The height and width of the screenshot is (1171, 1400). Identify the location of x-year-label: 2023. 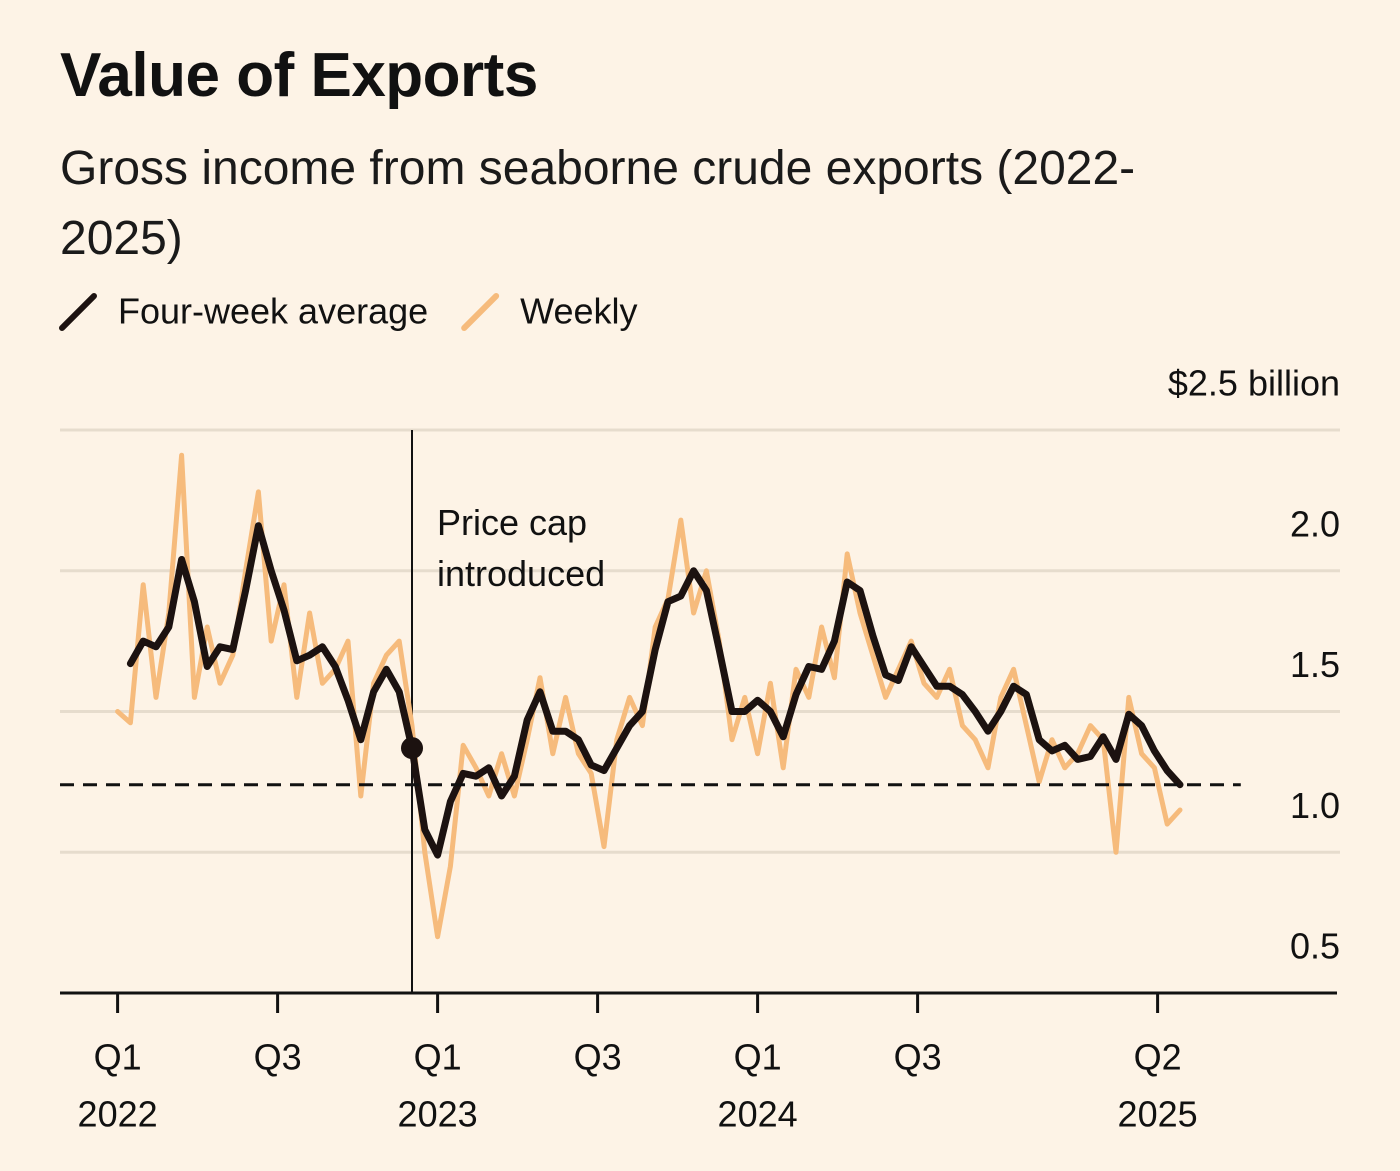
(438, 1114).